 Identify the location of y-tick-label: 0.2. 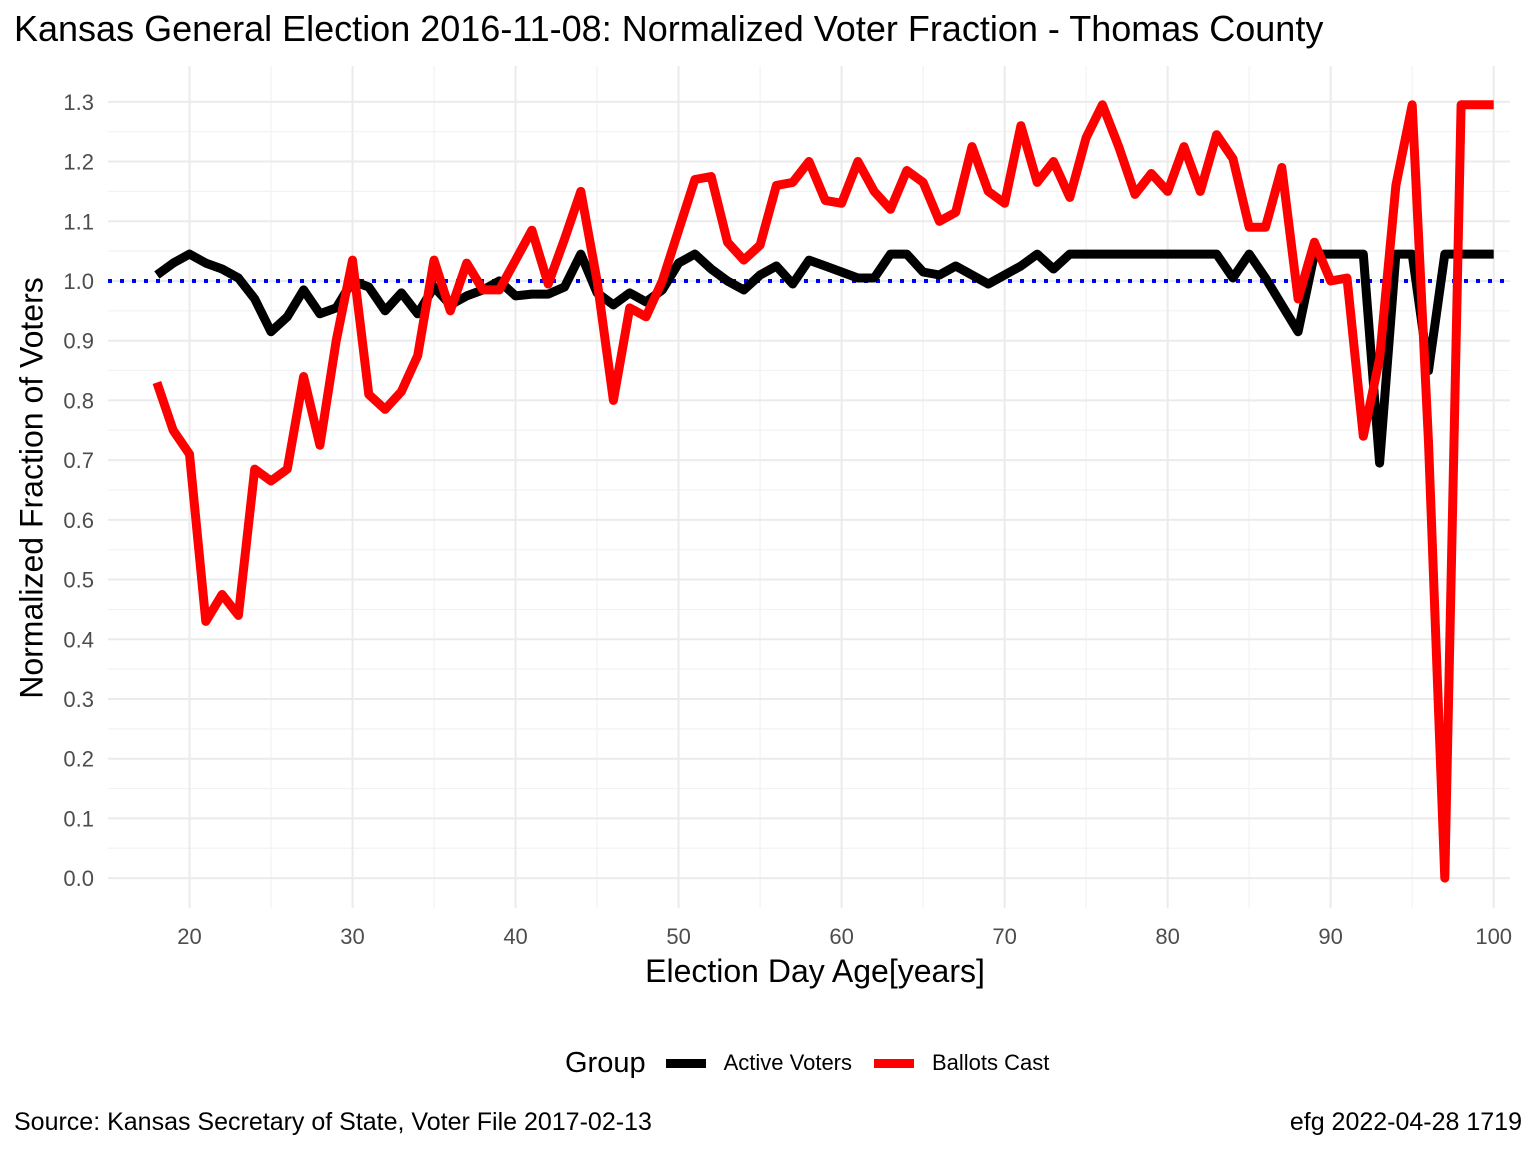
(78, 759).